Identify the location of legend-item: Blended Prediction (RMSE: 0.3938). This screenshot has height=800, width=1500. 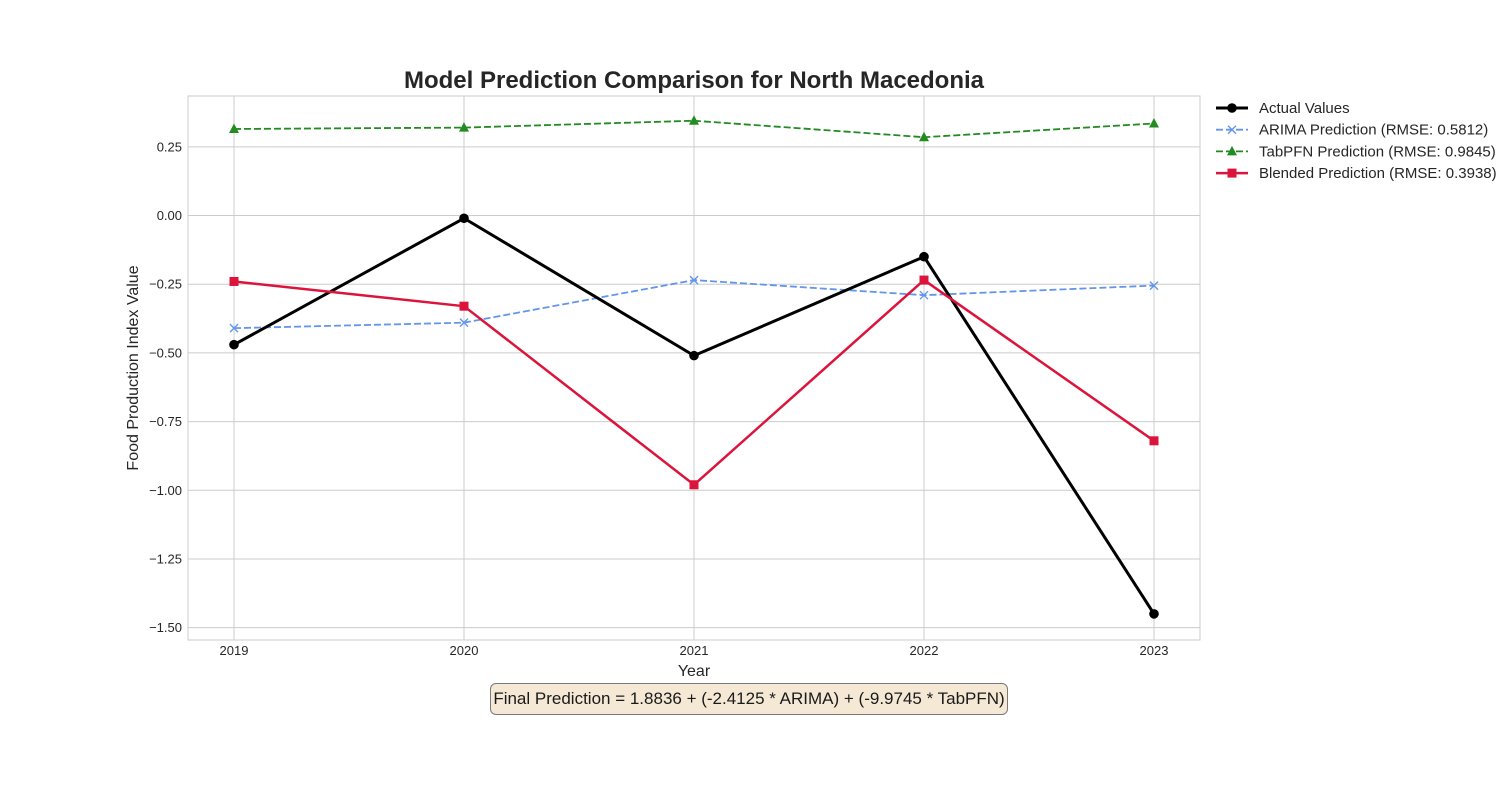
(1356, 173).